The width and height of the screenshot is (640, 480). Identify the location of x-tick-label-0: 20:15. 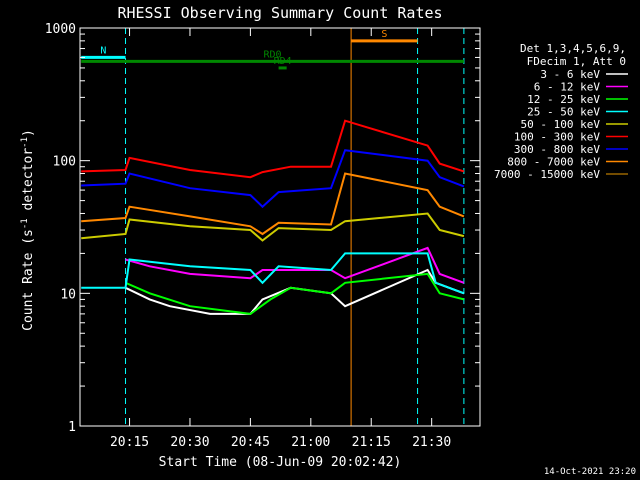
(129, 442).